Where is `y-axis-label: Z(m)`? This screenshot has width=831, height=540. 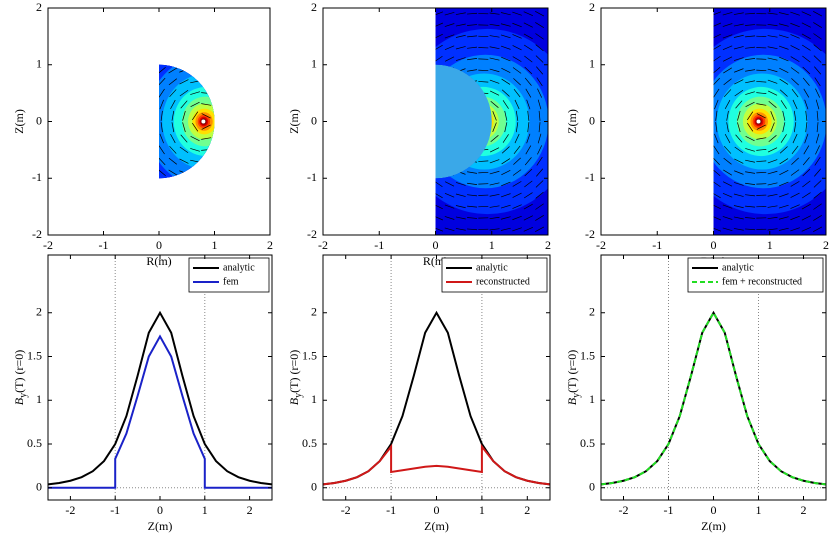
y-axis-label: Z(m) is located at coordinates (19, 121).